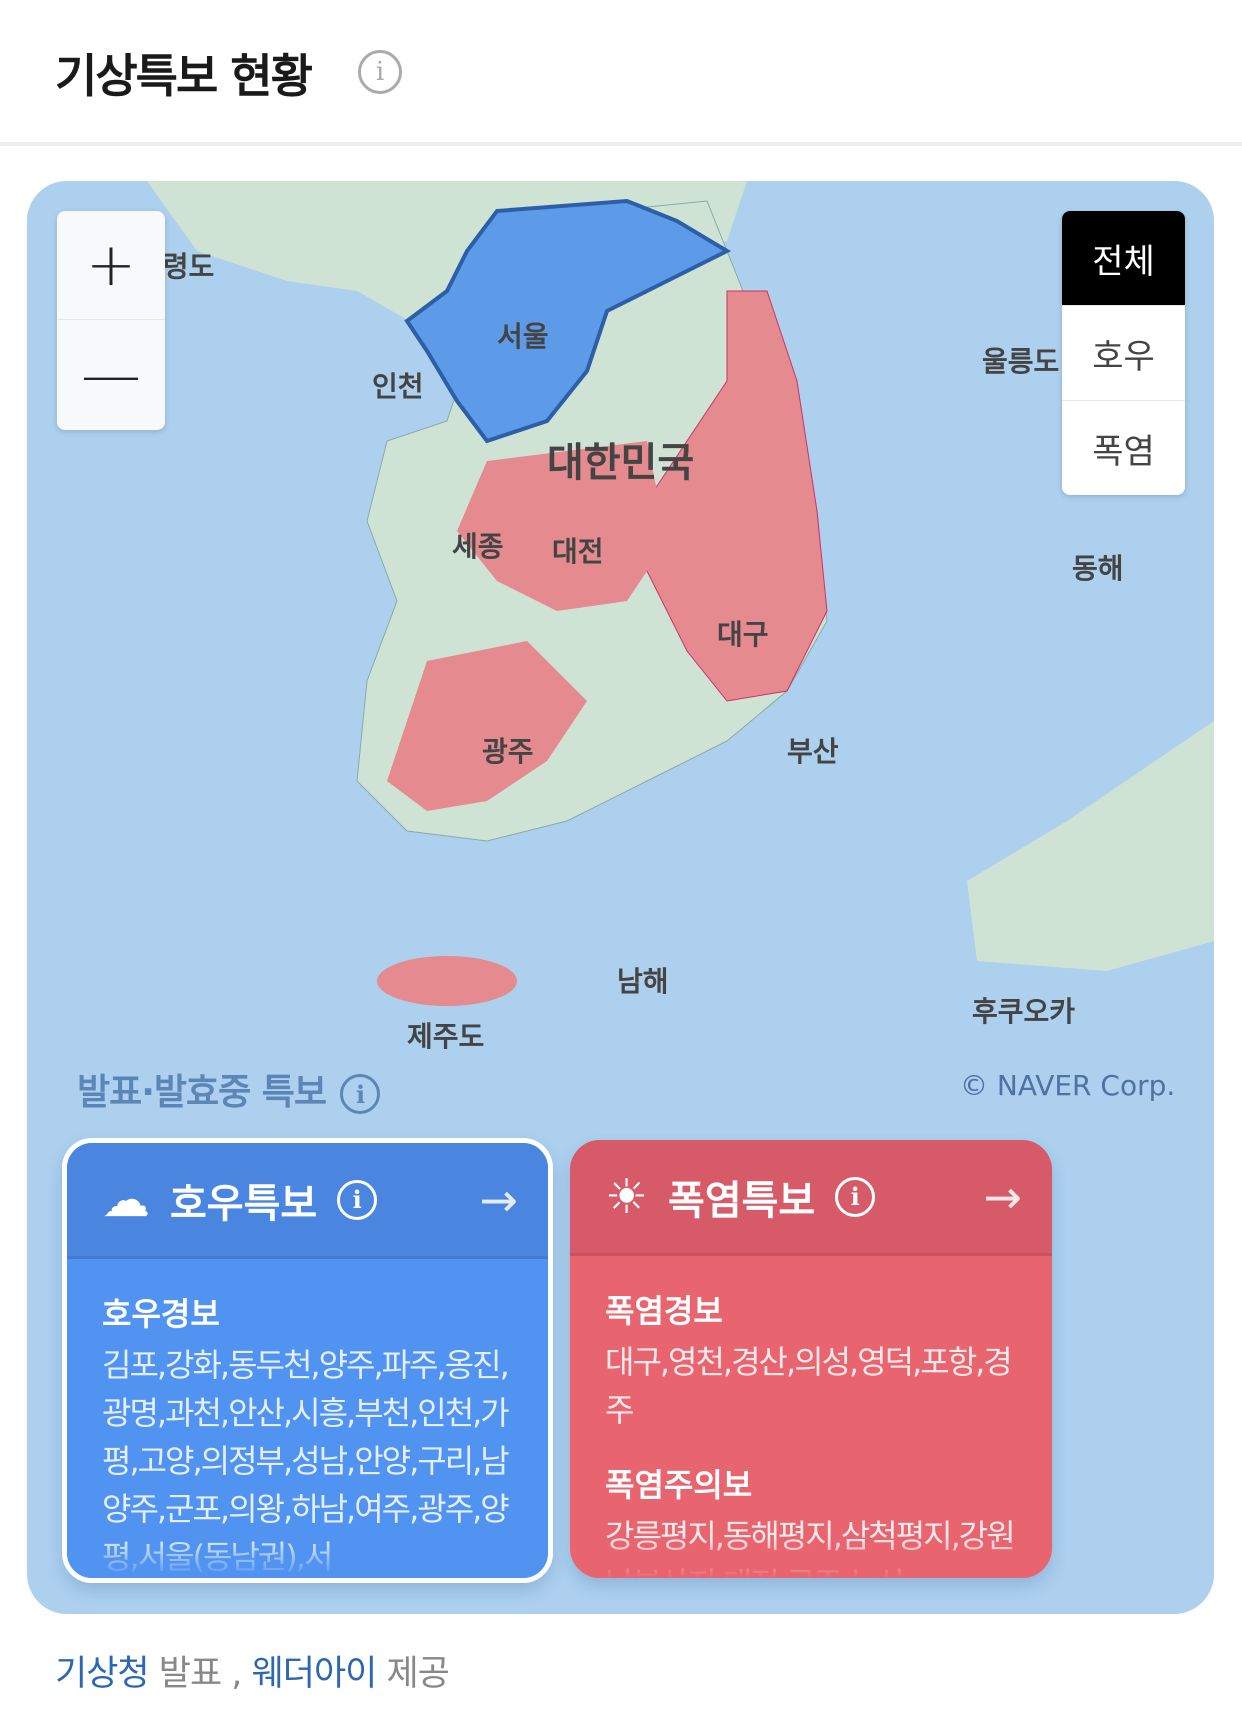  Describe the element at coordinates (161, 1314) in the screenshot. I see `warning-level: 호우경보` at that location.